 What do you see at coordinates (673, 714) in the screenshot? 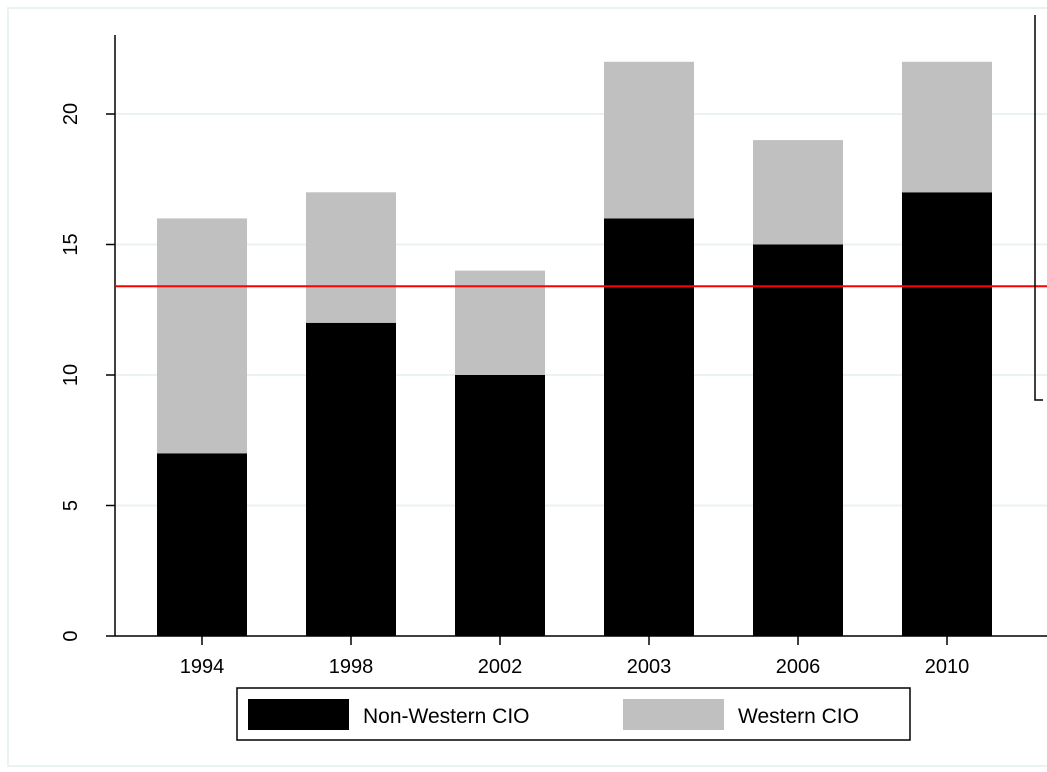
I see `legend-swatch-western` at bounding box center [673, 714].